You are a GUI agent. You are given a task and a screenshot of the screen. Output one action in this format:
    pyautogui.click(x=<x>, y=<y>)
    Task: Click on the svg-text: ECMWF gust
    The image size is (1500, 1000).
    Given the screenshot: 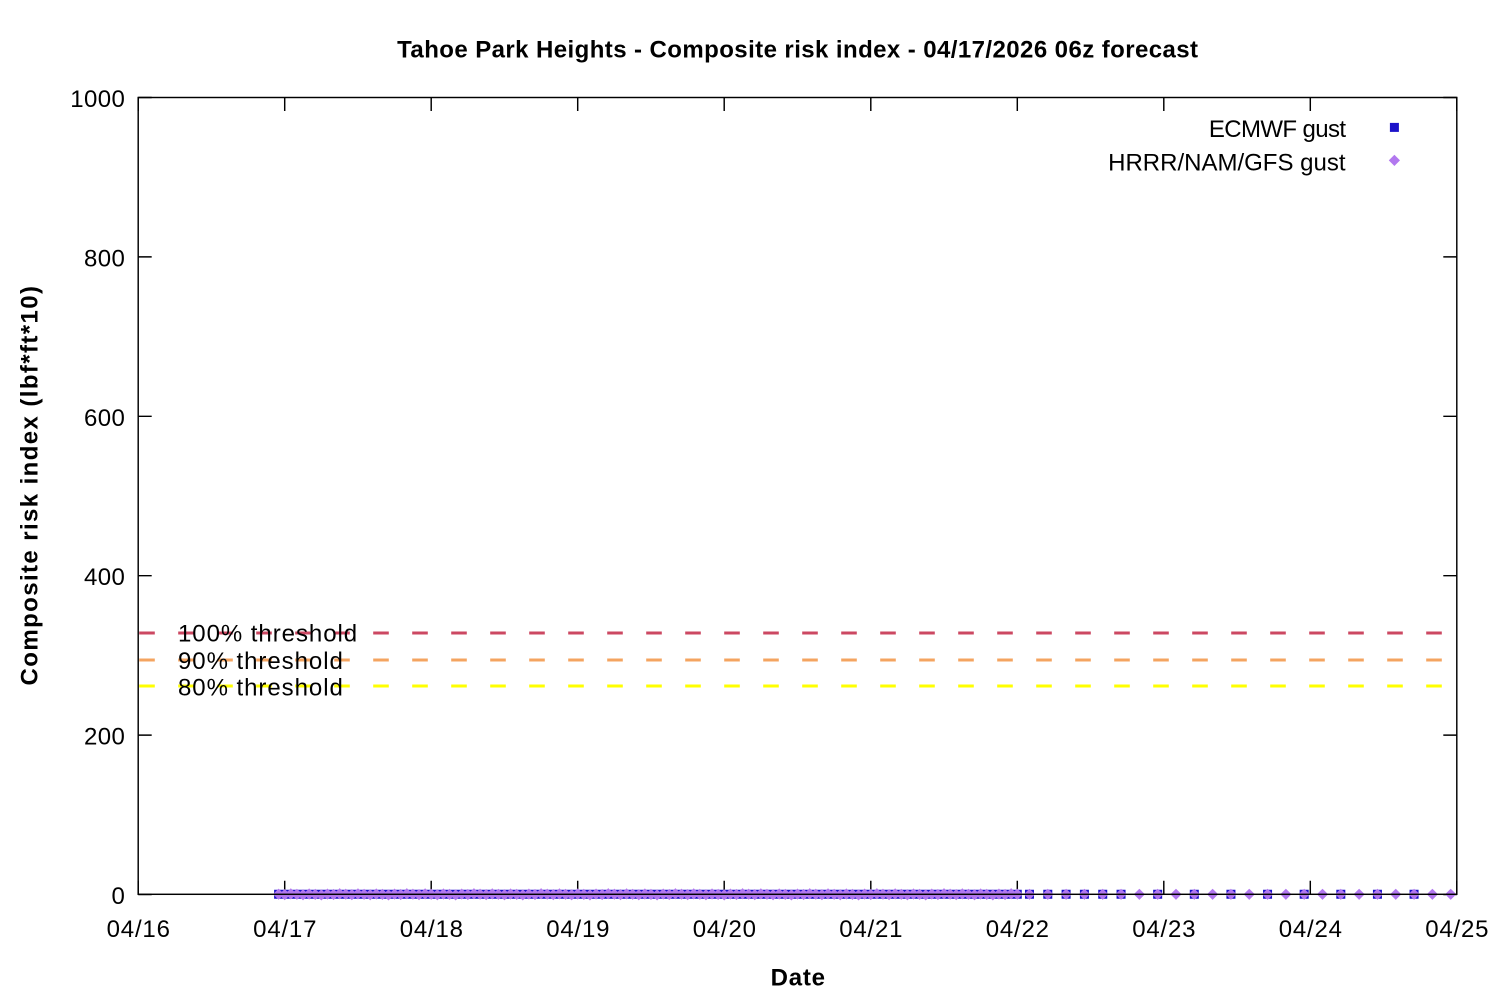 What is the action you would take?
    pyautogui.click(x=1278, y=129)
    